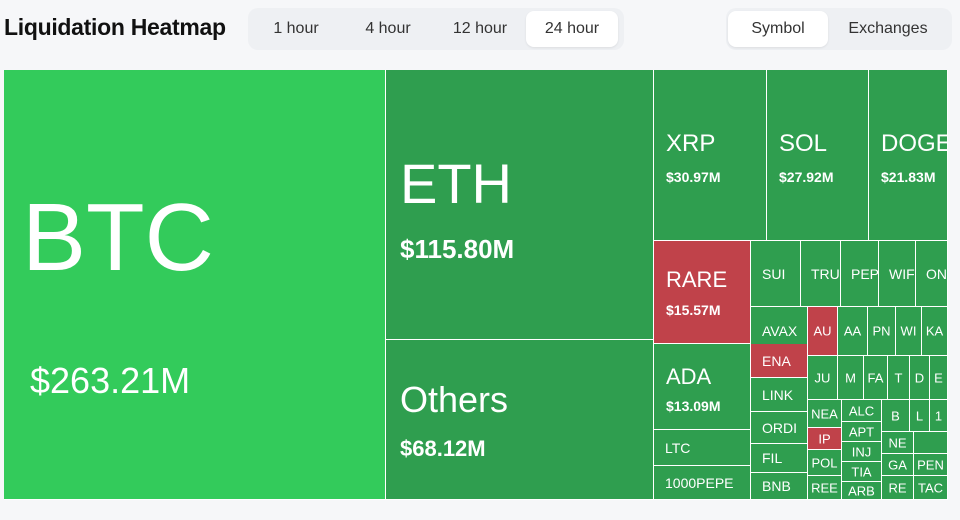  I want to click on tile-ga-symbol: GA, so click(897, 464).